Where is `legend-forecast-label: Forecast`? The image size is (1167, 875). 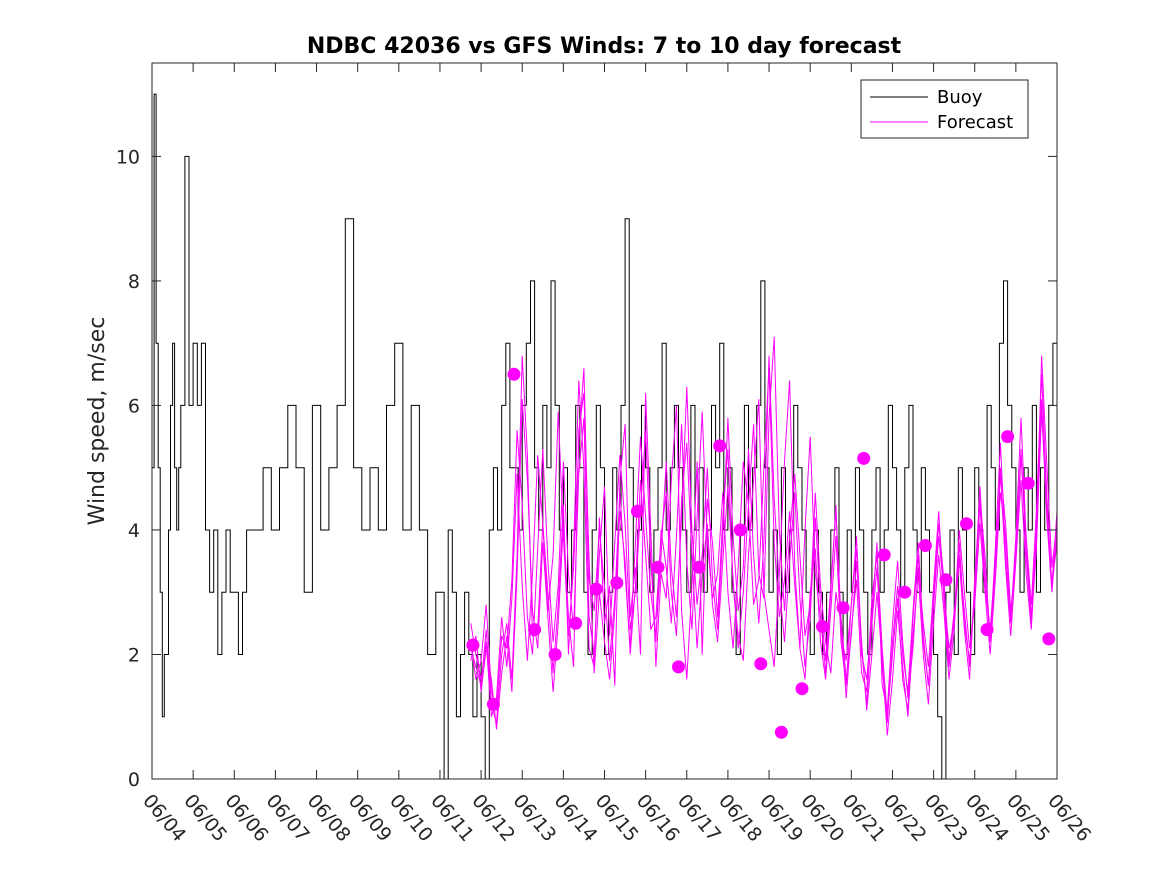
legend-forecast-label: Forecast is located at coordinates (975, 122).